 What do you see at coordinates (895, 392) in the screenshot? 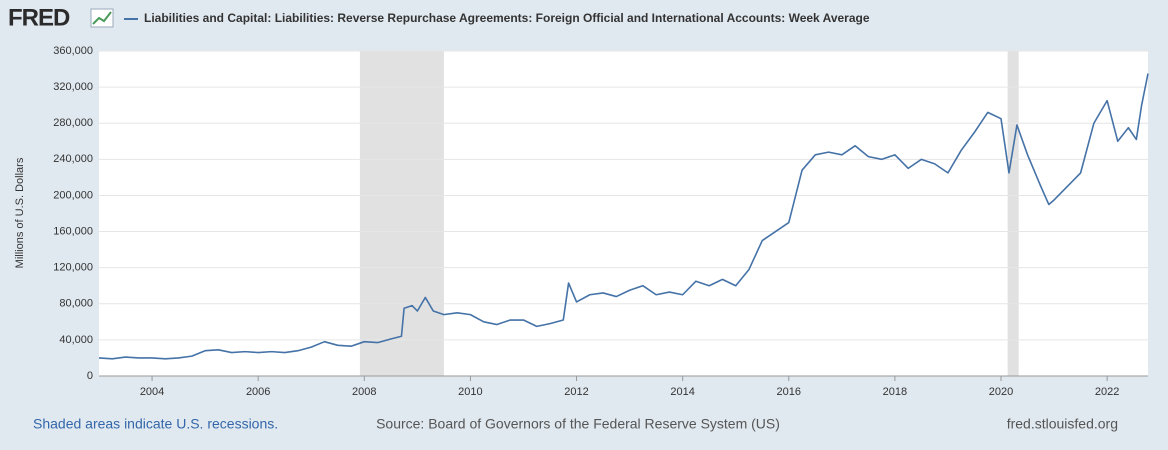
I see `x-tick-label: 2018` at bounding box center [895, 392].